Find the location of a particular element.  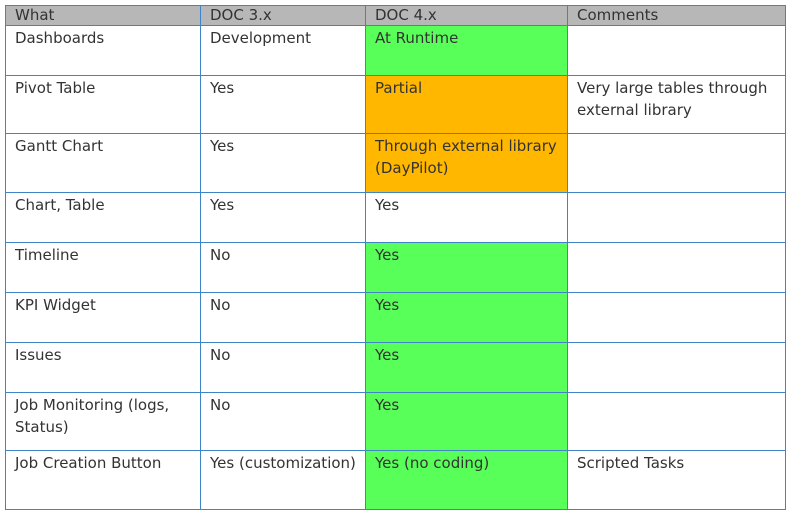

table-row: KPI Widget No Yes is located at coordinates (395, 317).